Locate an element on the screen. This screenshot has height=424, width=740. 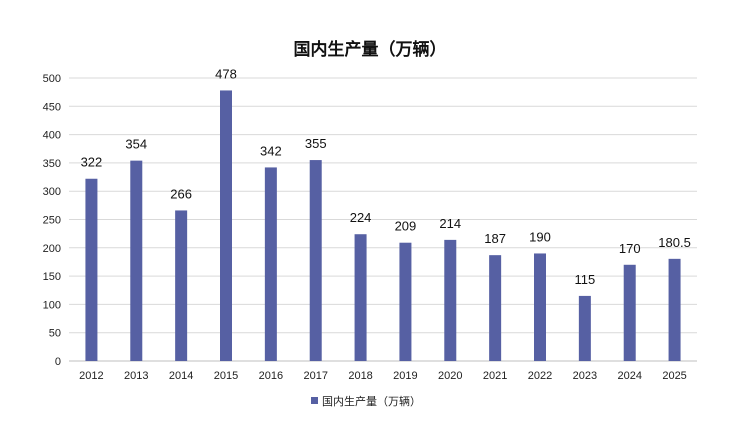
data-label: 224 is located at coordinates (361, 217).